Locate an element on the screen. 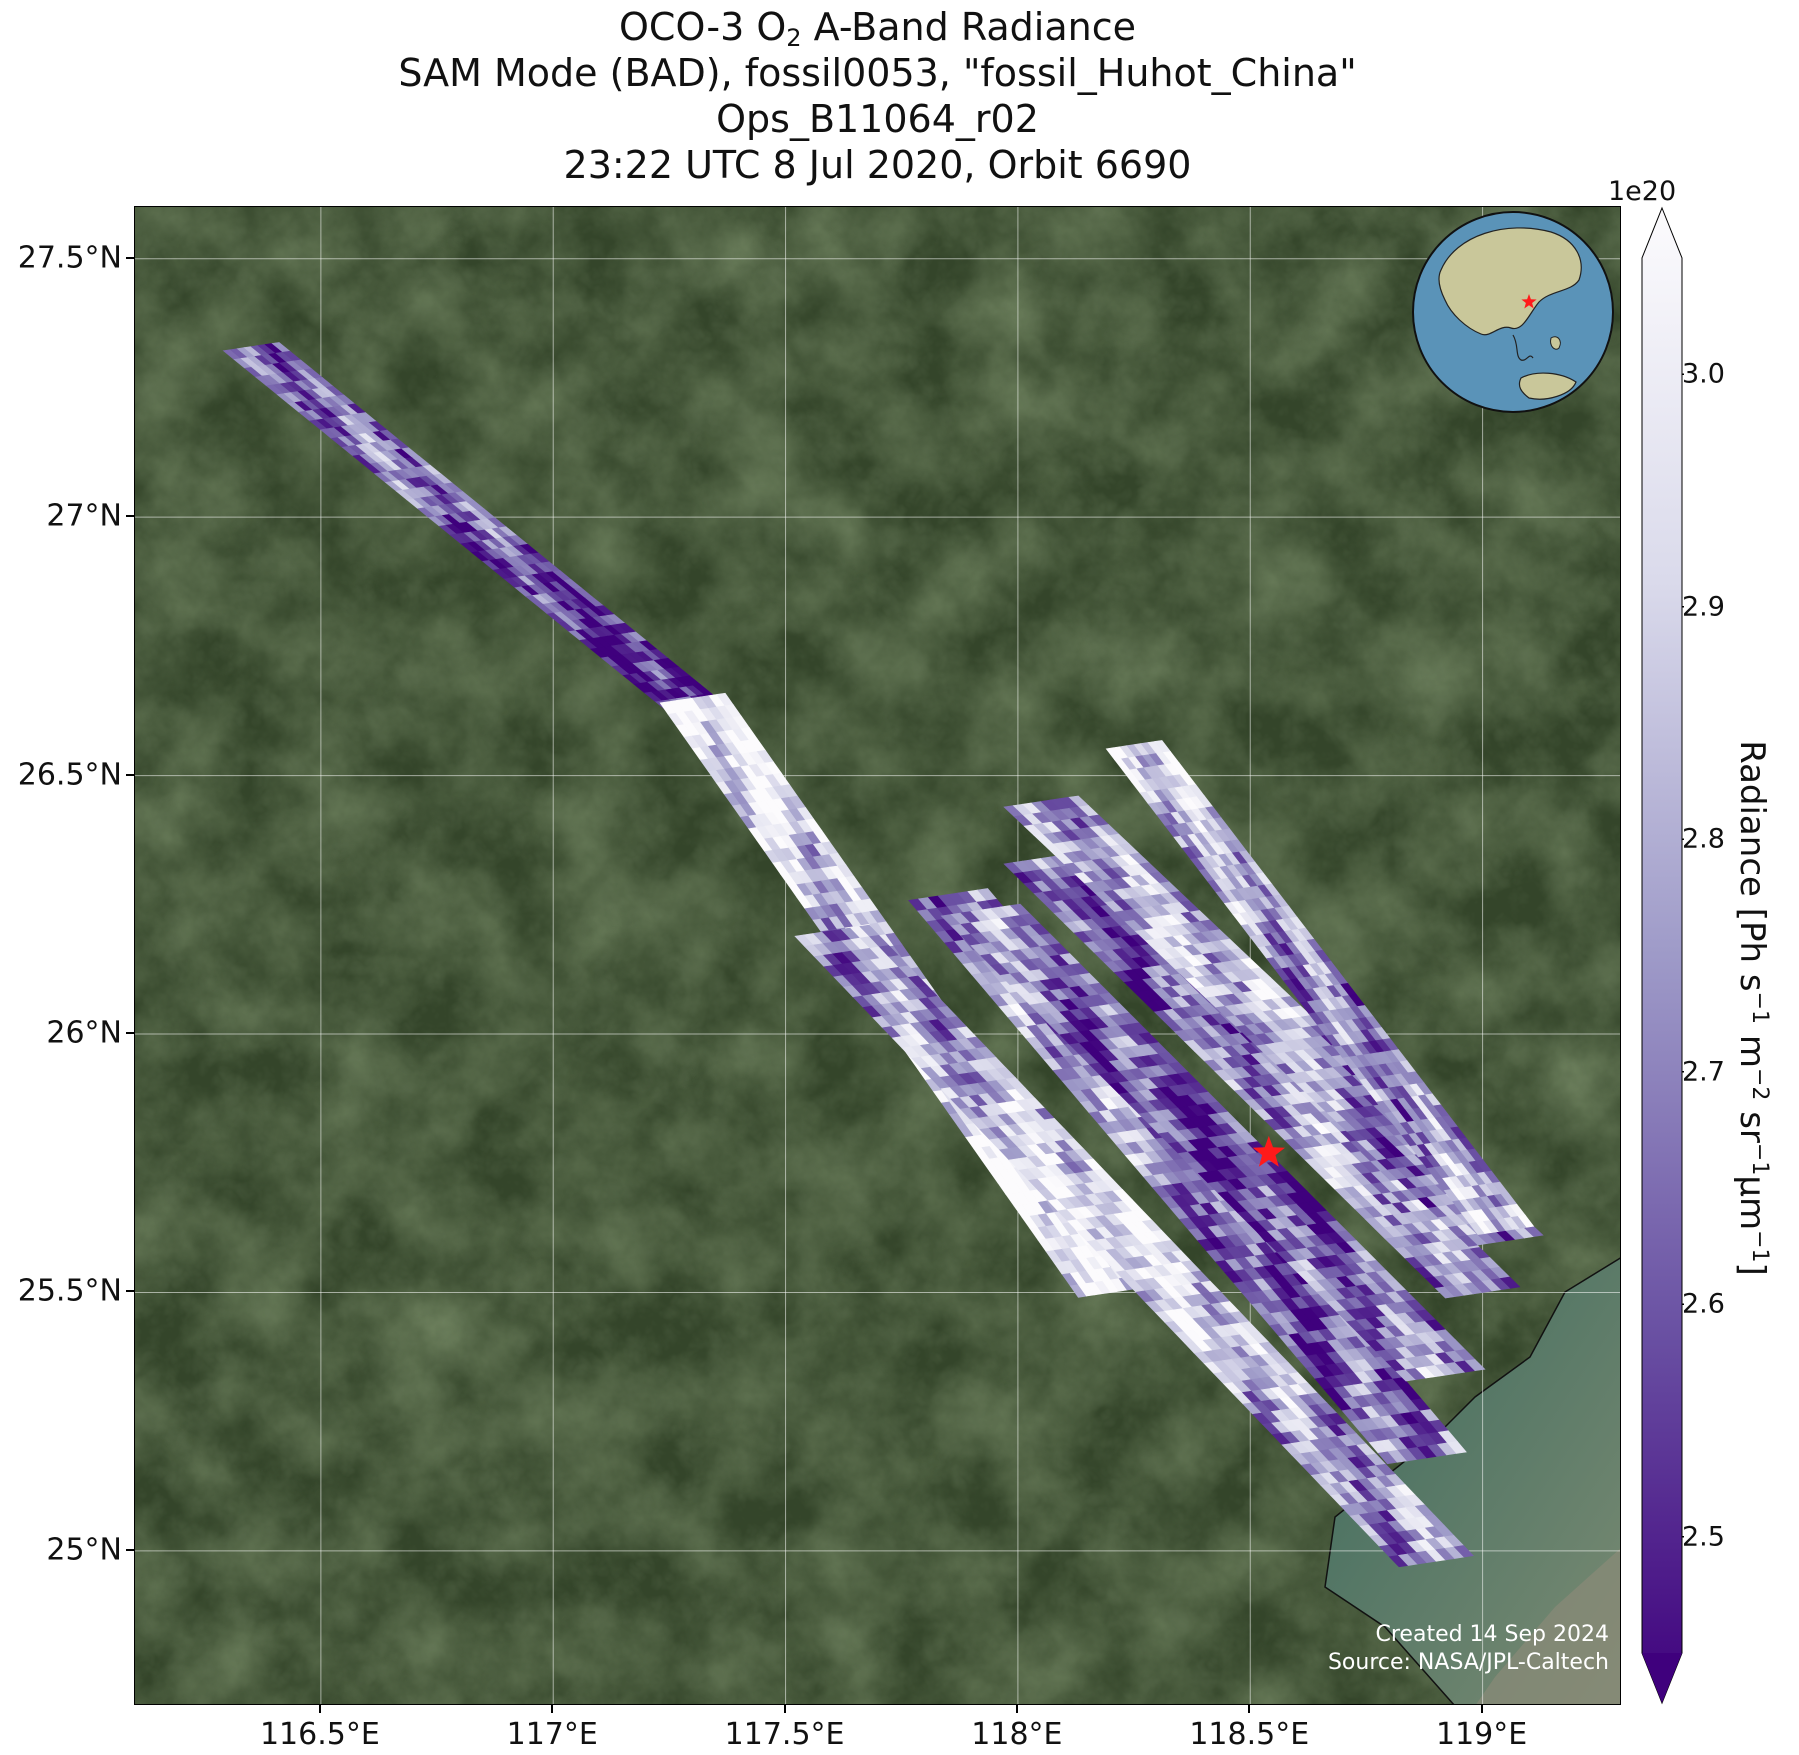 The image size is (1799, 1755). cb-label-part: ] is located at coordinates (1751, 1269).